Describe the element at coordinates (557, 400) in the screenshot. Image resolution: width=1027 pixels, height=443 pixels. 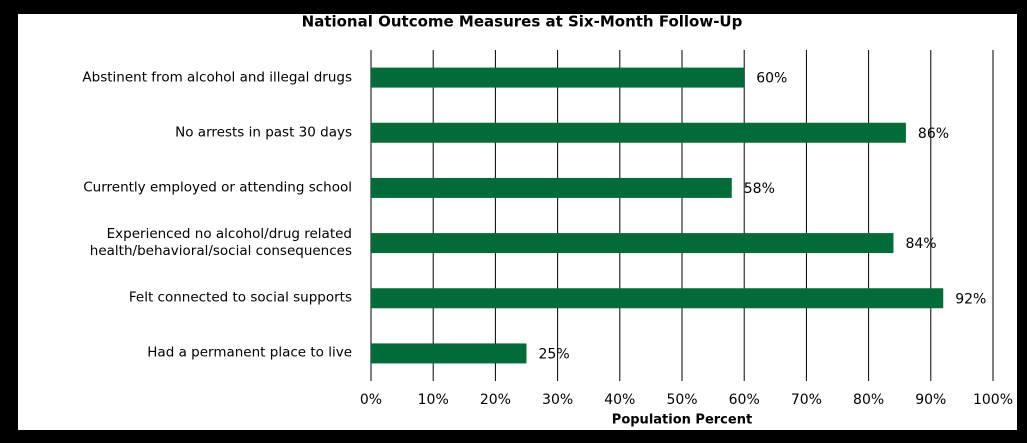
I see `x-tick-label: 30%` at that location.